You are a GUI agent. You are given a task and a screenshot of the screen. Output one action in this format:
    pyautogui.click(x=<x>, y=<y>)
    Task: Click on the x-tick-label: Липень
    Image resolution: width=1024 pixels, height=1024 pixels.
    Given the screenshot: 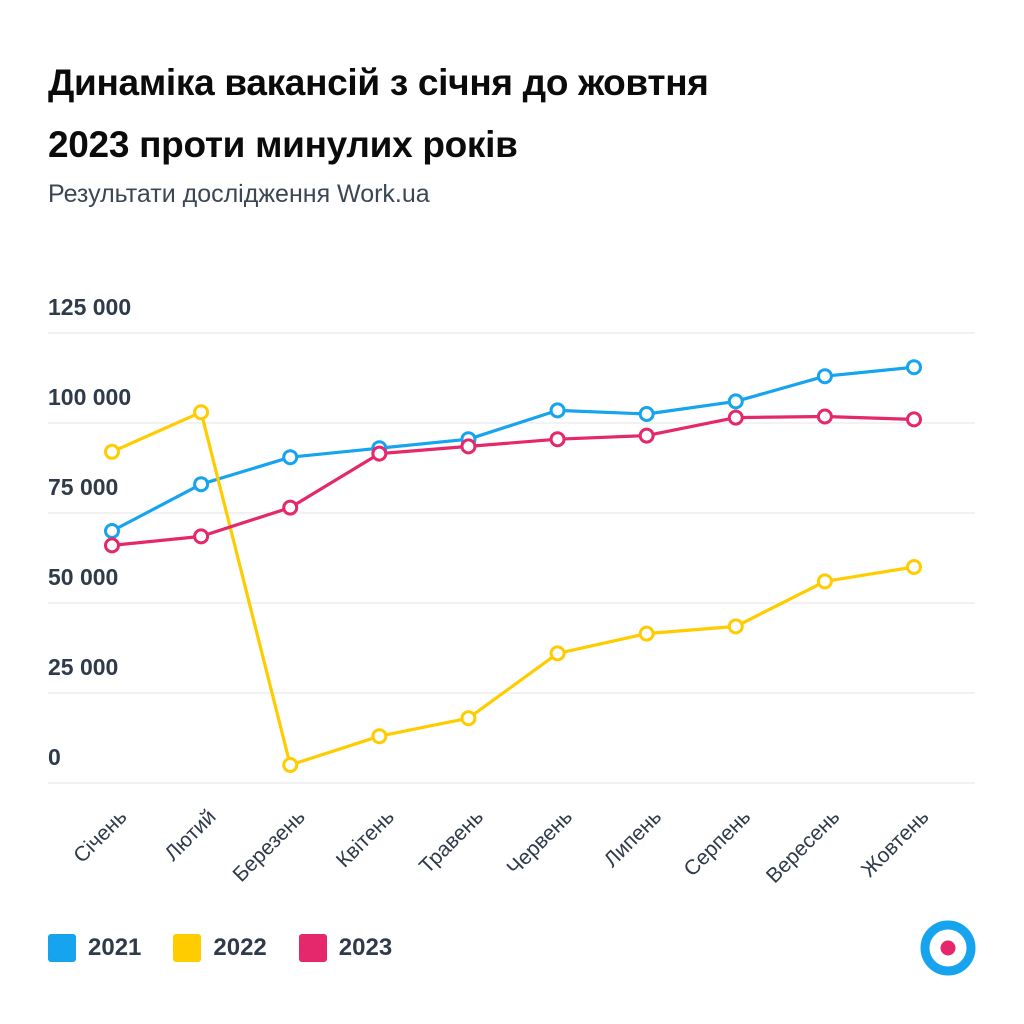 What is the action you would take?
    pyautogui.click(x=633, y=838)
    